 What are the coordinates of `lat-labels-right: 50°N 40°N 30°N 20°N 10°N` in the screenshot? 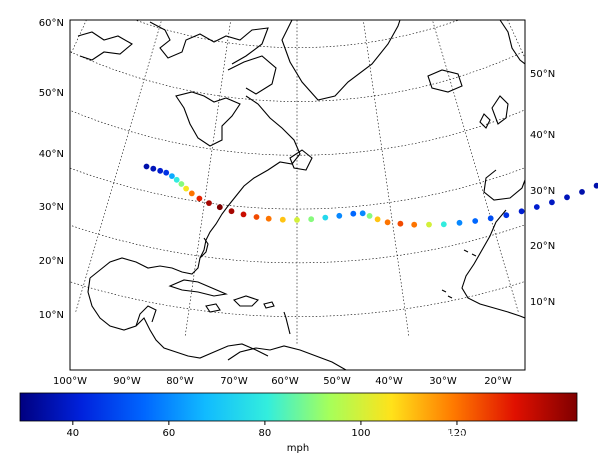 It's located at (542, 188).